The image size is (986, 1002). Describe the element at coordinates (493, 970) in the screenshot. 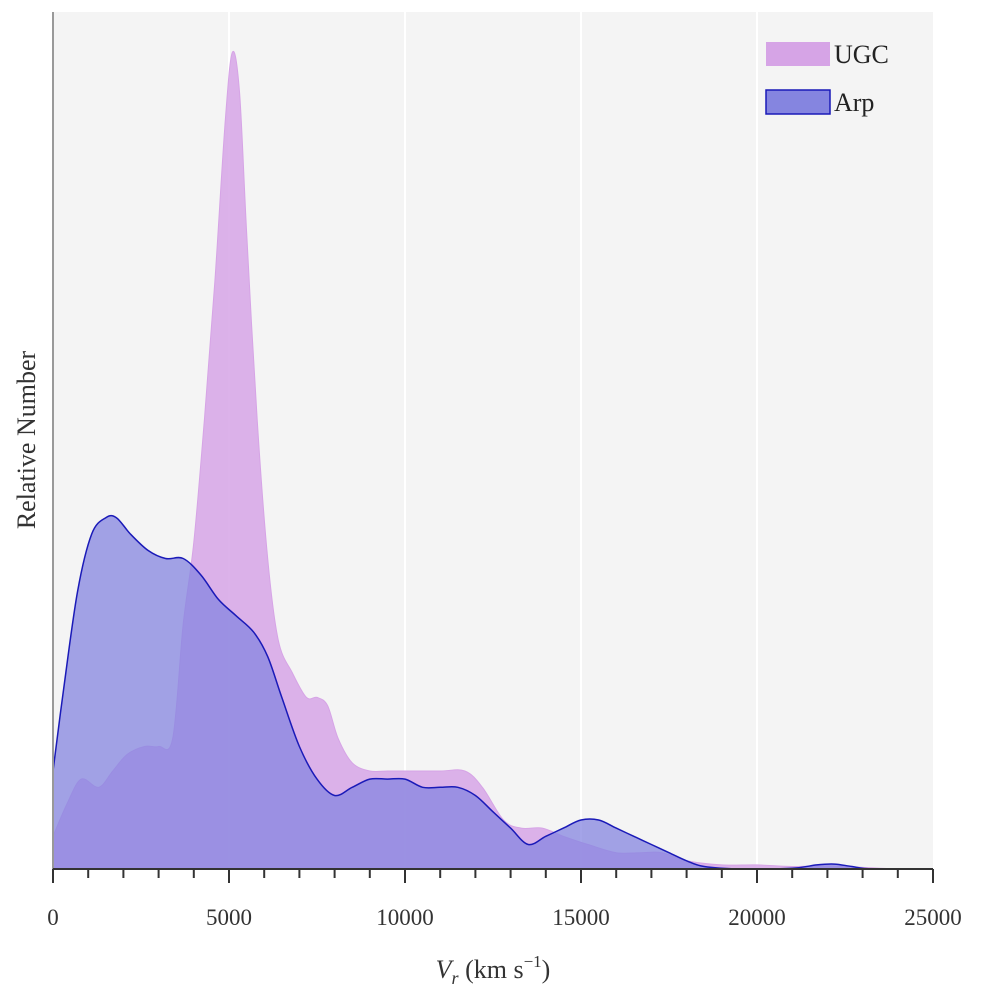

I see `x-axis-label: Vr (km s−1)` at that location.